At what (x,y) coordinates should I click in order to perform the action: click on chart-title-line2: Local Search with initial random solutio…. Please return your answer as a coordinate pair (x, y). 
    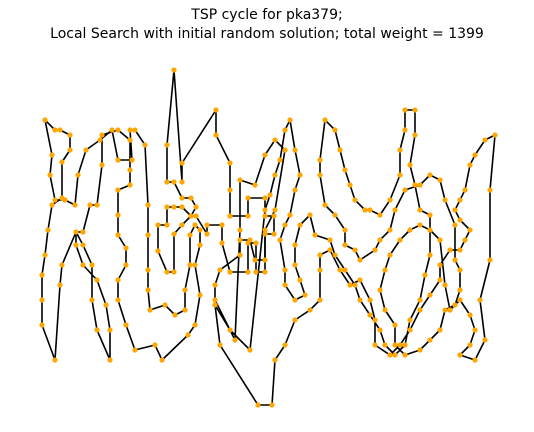
    Looking at the image, I should click on (267, 34).